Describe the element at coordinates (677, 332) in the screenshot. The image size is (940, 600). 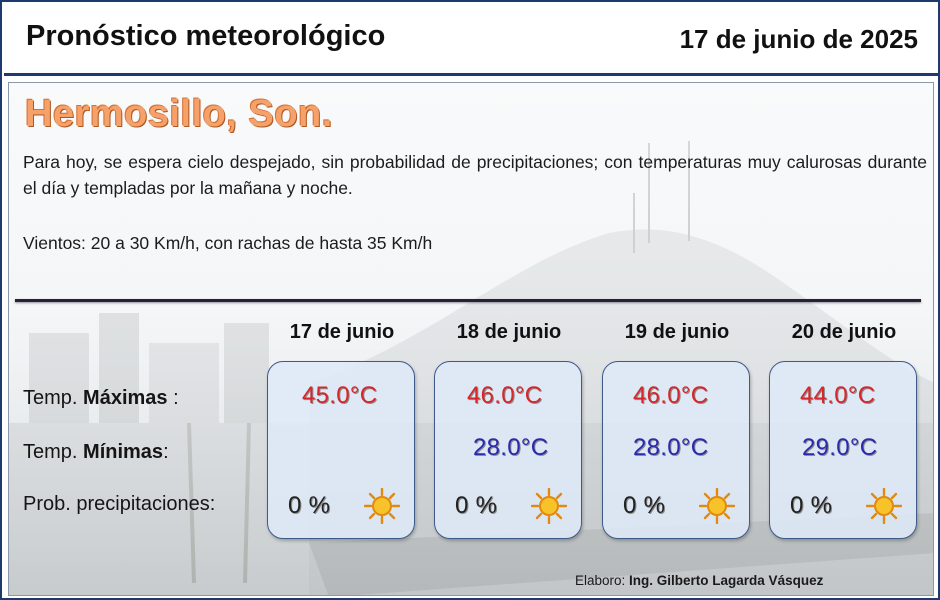
I see `day-header: 19 de junio` at that location.